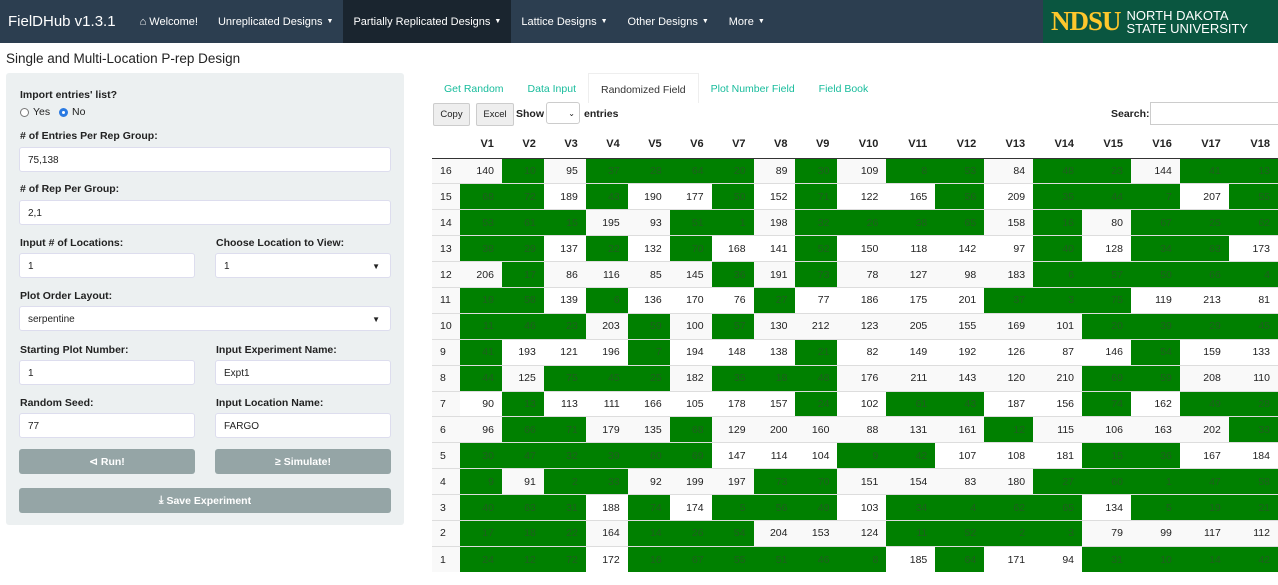  Describe the element at coordinates (474, 89) in the screenshot. I see `tab-get-random: Get Random` at that location.